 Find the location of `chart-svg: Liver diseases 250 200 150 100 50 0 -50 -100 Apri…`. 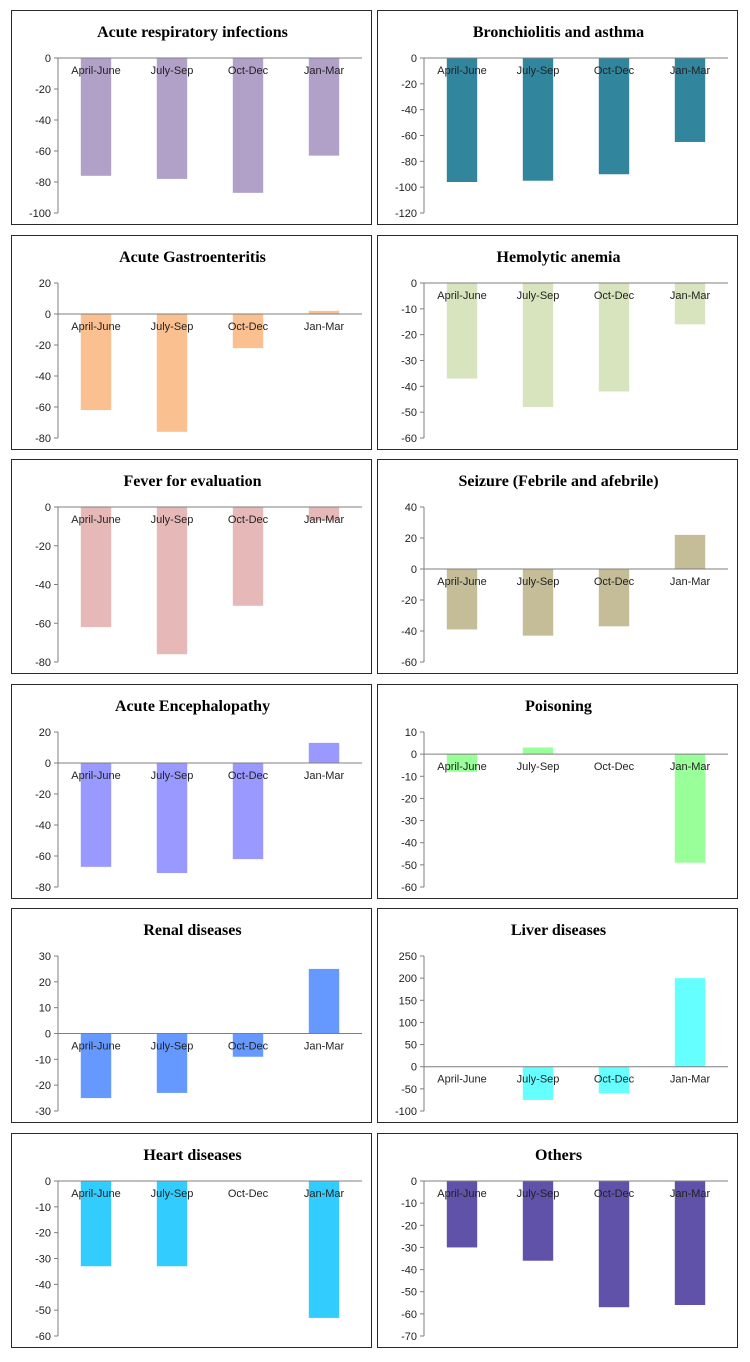

chart-svg: Liver diseases 250 200 150 100 50 0 -50 -100 Apri… is located at coordinates (561, 1020).